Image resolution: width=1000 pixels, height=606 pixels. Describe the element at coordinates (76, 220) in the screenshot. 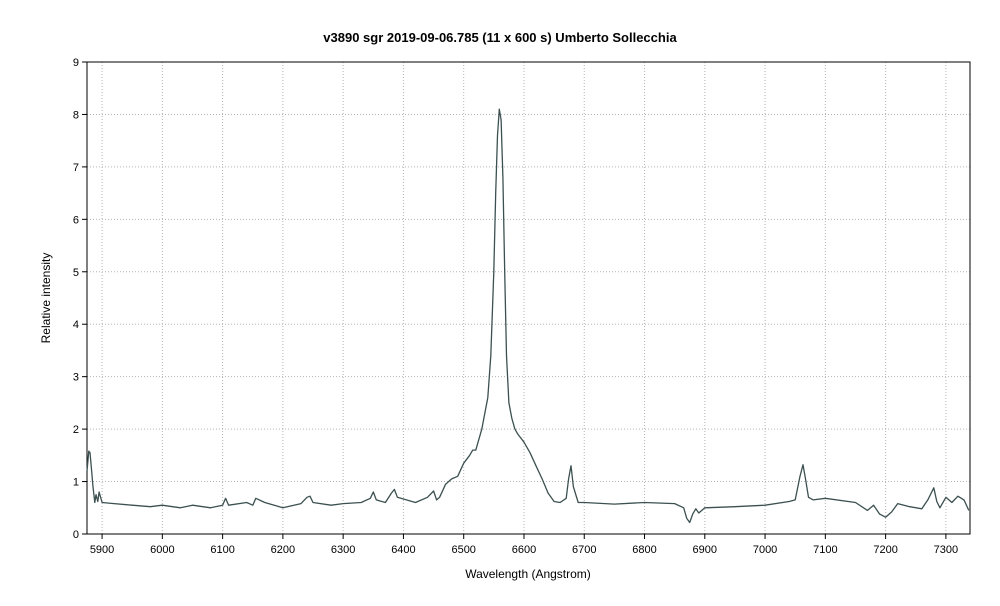

I see `y-tick-label: 6` at that location.